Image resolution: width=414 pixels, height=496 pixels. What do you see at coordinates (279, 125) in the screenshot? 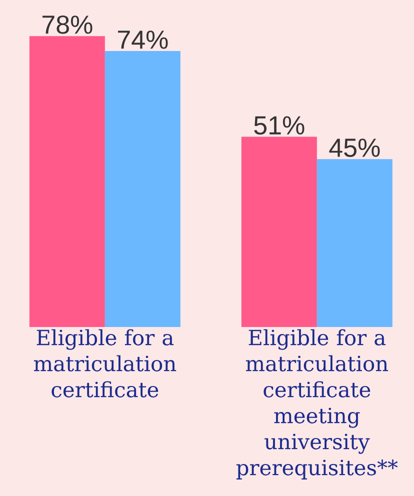
I see `data-label: 51%` at bounding box center [279, 125].